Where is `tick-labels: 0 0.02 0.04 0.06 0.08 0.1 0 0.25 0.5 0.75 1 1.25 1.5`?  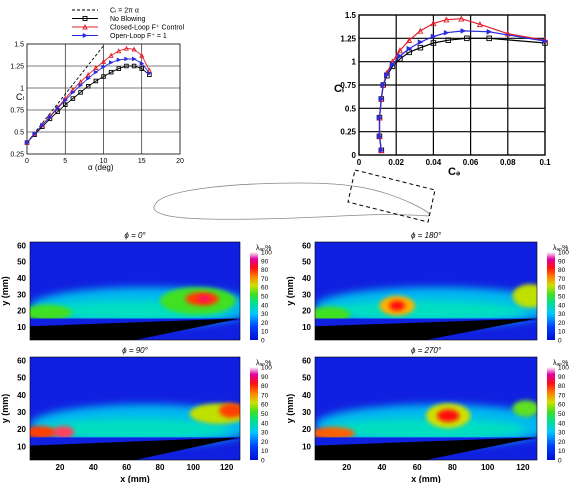 tick-labels: 0 0.02 0.04 0.06 0.08 0.1 0 0.25 0.5 0.75 1 1.25 1.5 is located at coordinates (445, 89).